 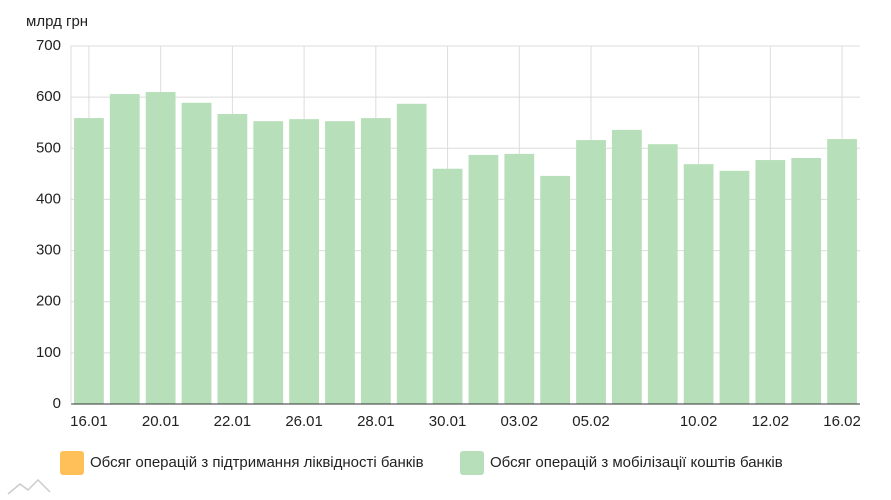 I want to click on y-tick-label: 0, so click(x=57, y=403).